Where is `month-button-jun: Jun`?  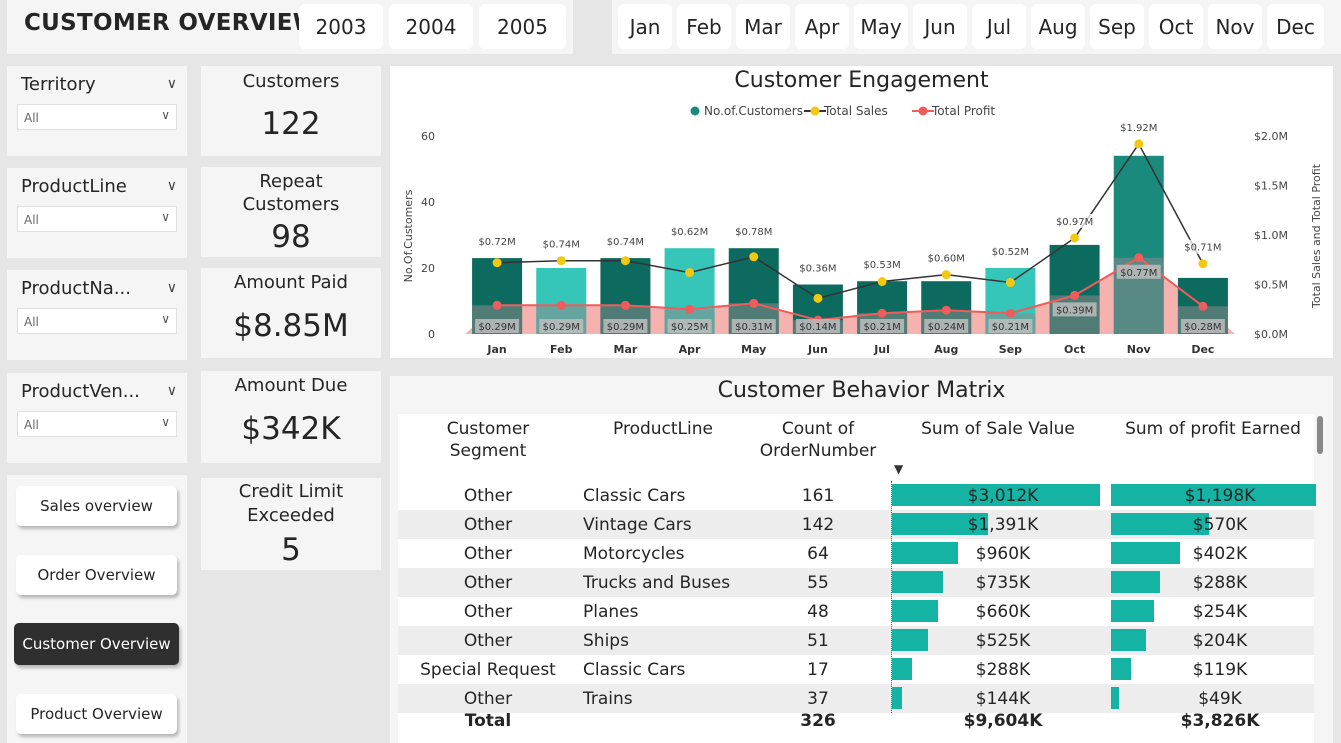 month-button-jun: Jun is located at coordinates (940, 26).